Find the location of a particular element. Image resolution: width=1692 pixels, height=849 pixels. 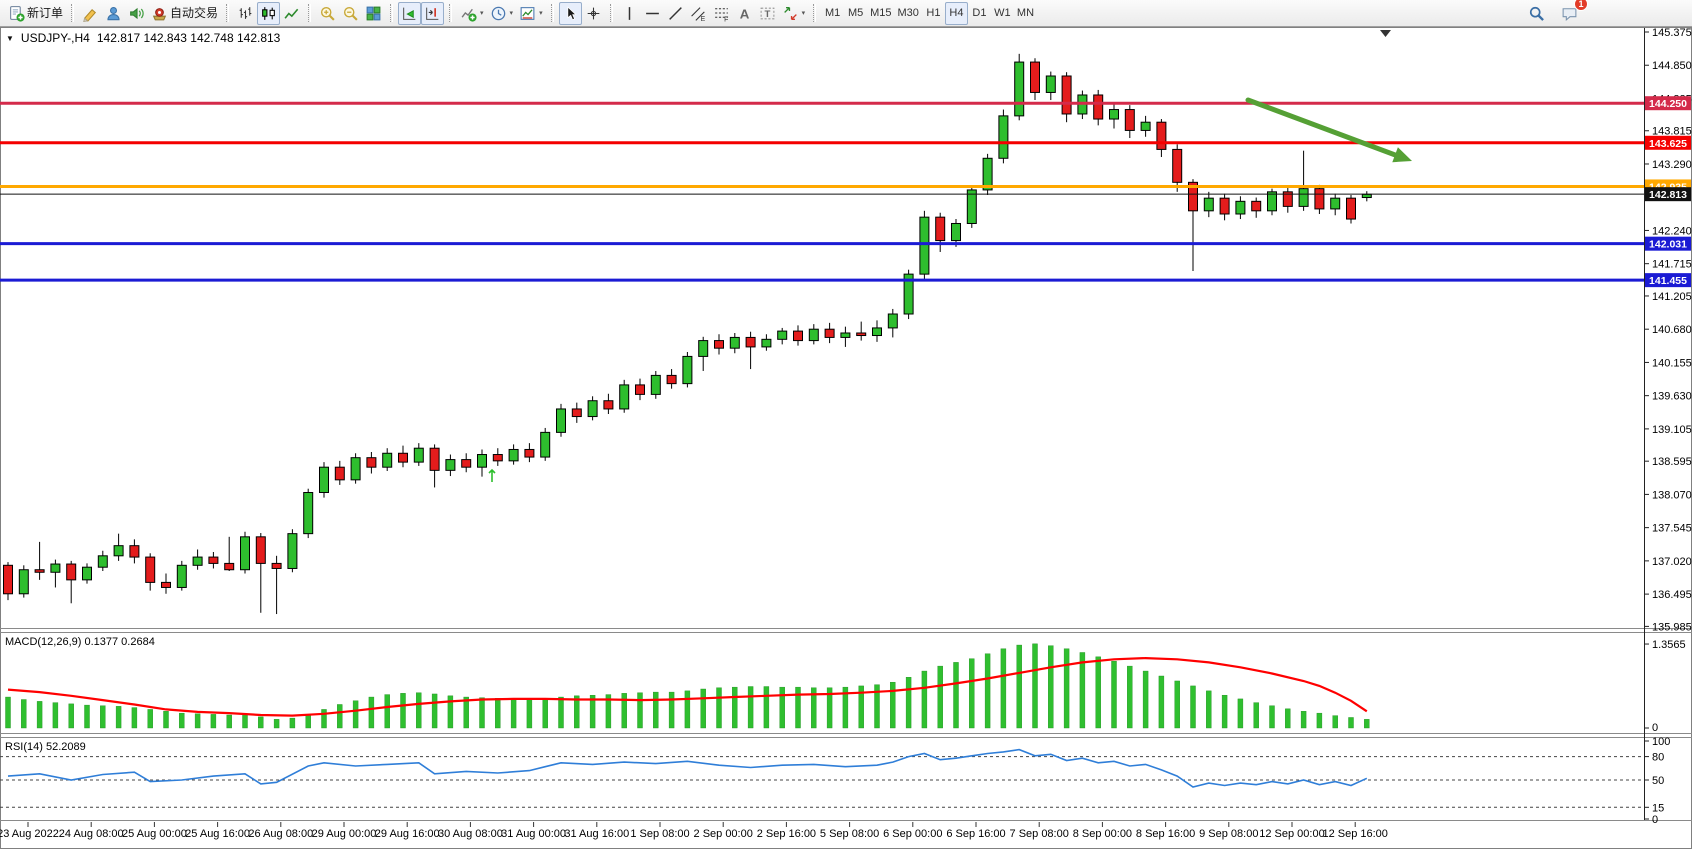

timeframe-m30-button: M30 is located at coordinates (908, 13).